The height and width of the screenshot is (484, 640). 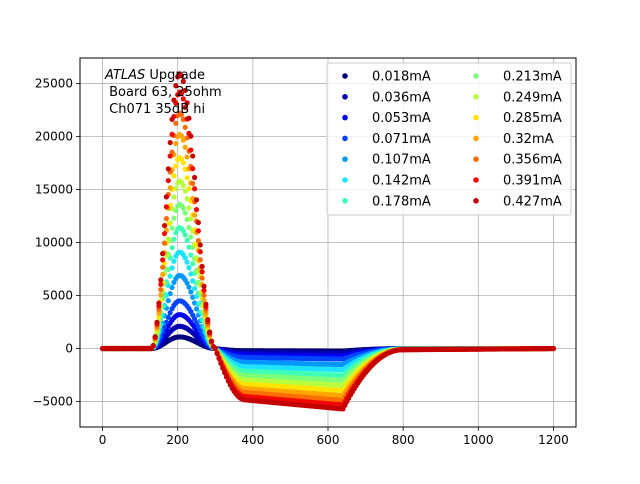 What do you see at coordinates (177, 440) in the screenshot?
I see `x-tick-label: 200` at bounding box center [177, 440].